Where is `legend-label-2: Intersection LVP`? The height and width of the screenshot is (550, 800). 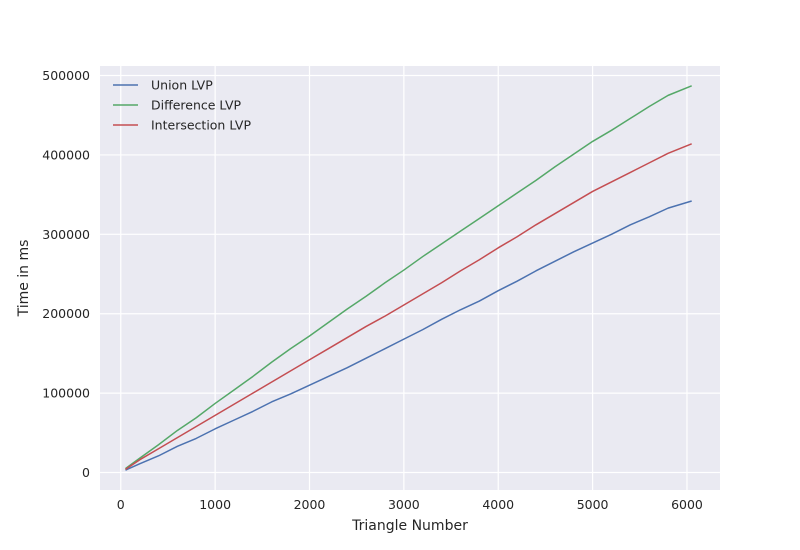 legend-label-2: Intersection LVP is located at coordinates (201, 125).